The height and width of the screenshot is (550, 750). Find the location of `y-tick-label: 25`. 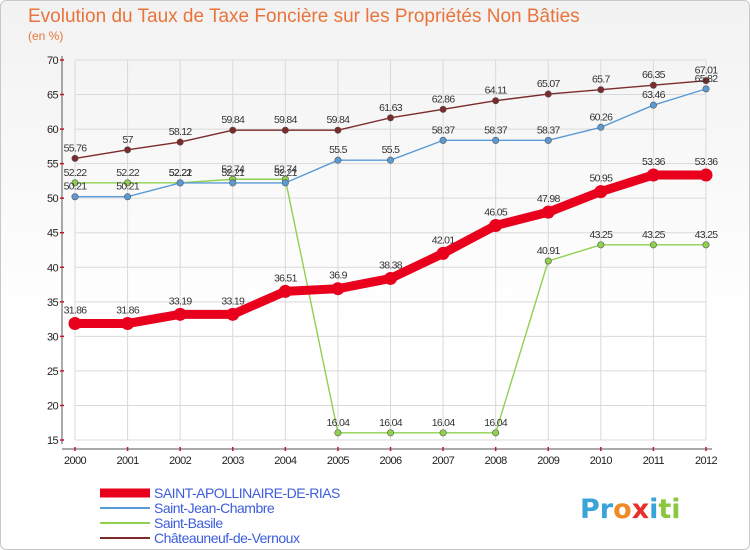

y-tick-label: 25 is located at coordinates (53, 372).